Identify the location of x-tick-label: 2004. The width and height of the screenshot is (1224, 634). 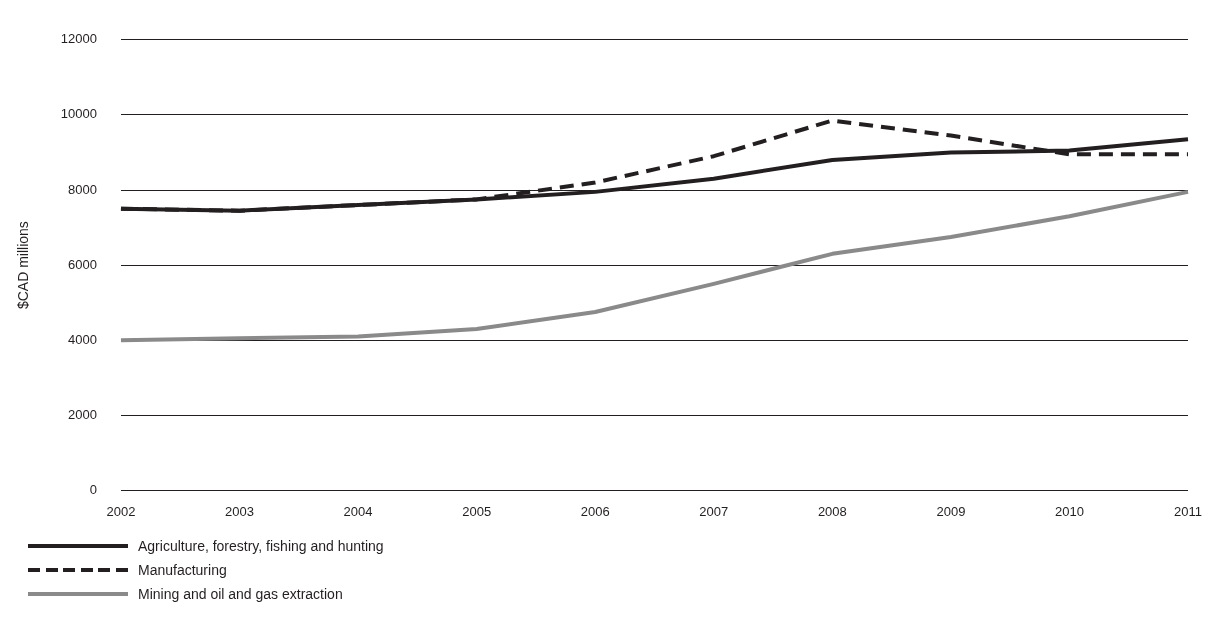
(358, 511).